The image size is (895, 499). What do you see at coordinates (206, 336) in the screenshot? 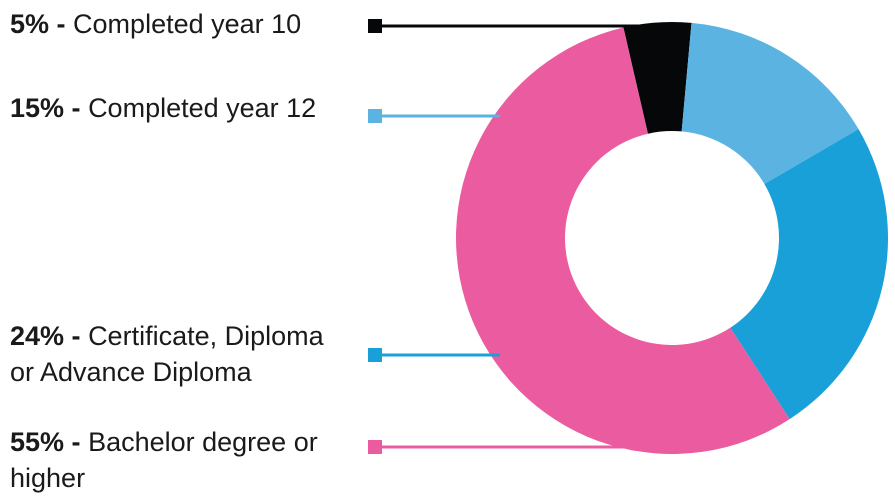
I see `legend-text: Certificate, Diploma` at bounding box center [206, 336].